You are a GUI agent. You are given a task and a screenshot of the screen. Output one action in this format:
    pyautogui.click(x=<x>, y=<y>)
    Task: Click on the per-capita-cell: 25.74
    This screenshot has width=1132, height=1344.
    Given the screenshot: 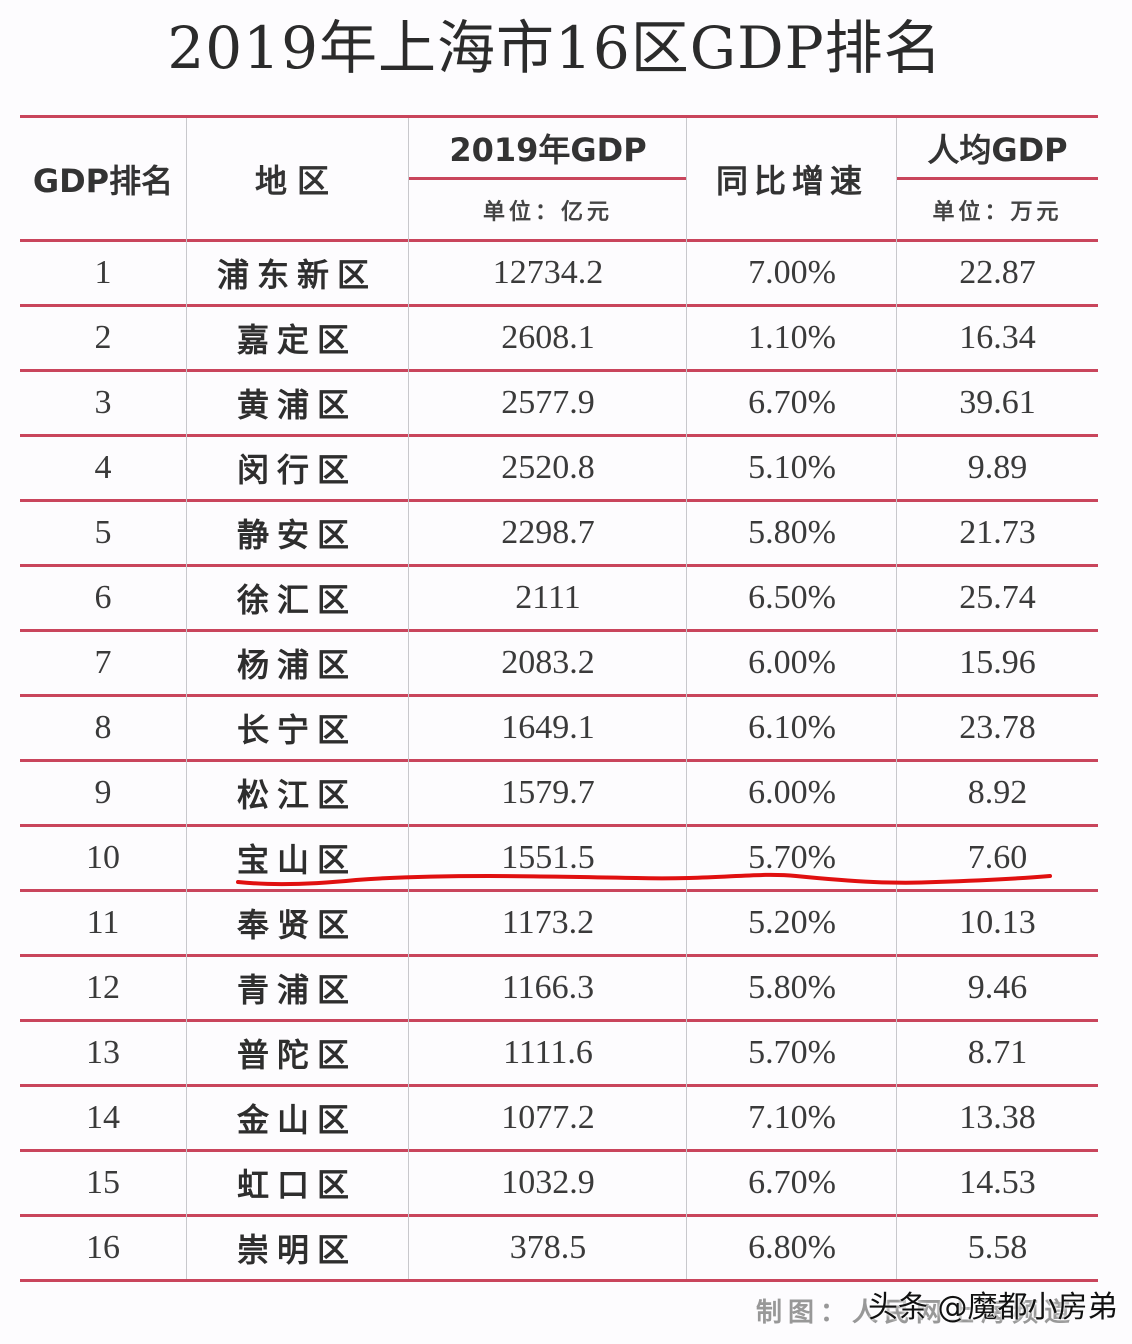 What is the action you would take?
    pyautogui.click(x=997, y=597)
    